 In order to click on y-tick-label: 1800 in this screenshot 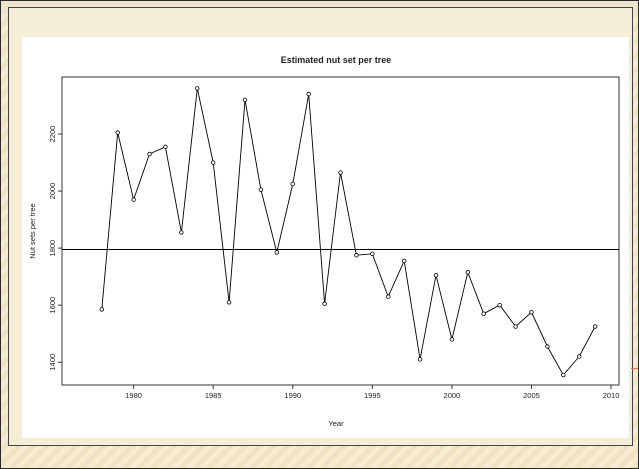, I will do `click(52, 248)`.